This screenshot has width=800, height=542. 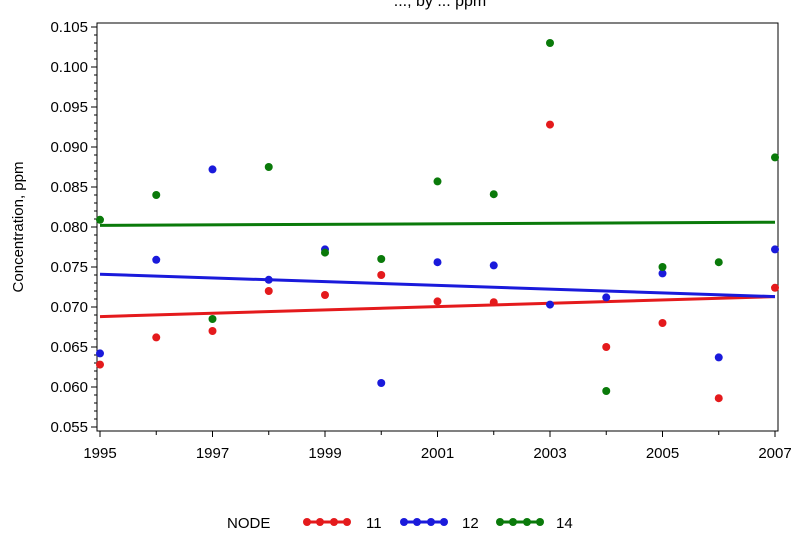 I want to click on x-tick-label: 2003, so click(x=549, y=453).